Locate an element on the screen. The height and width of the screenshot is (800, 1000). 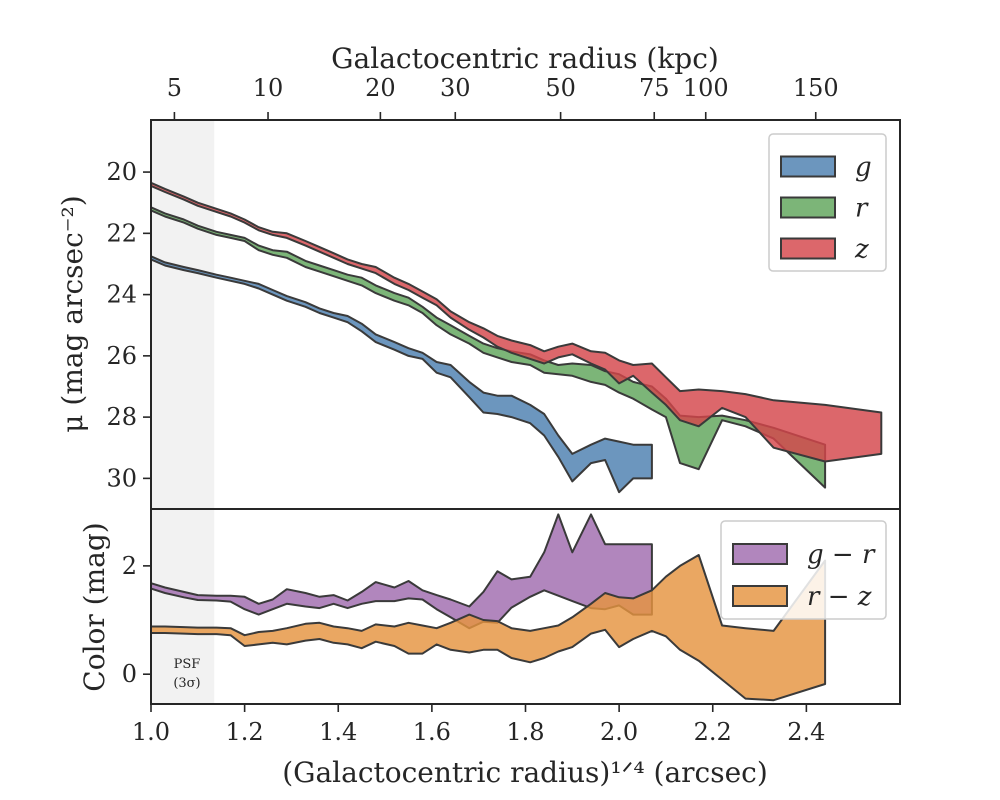
top-tick-label: 100 is located at coordinates (706, 88).